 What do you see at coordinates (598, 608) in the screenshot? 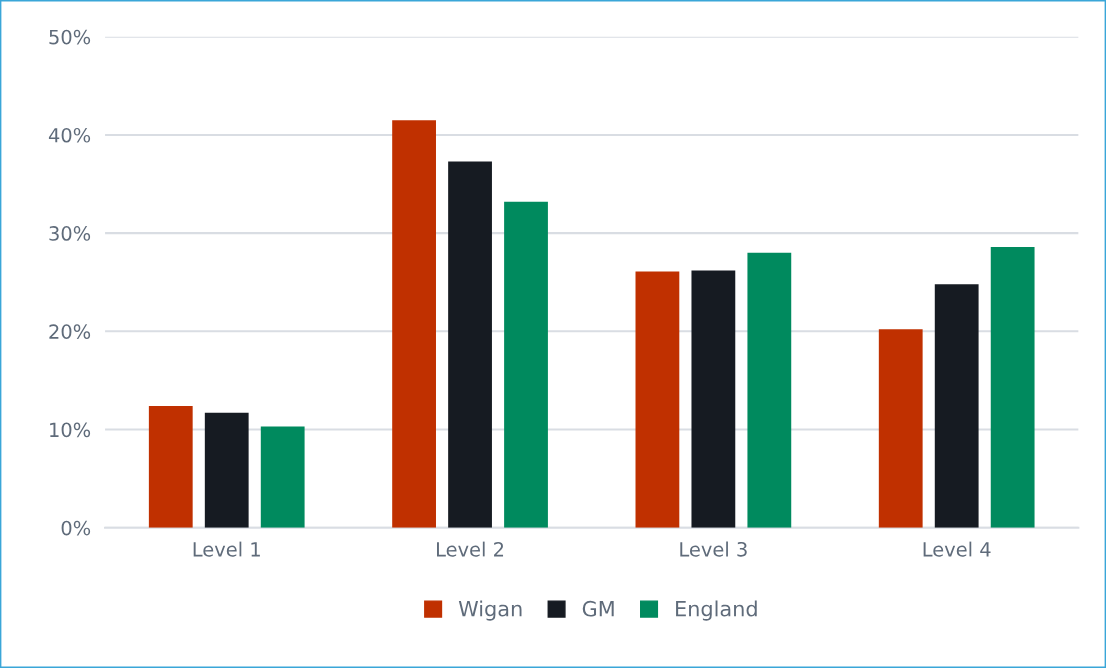
I see `legend-label: GM` at bounding box center [598, 608].